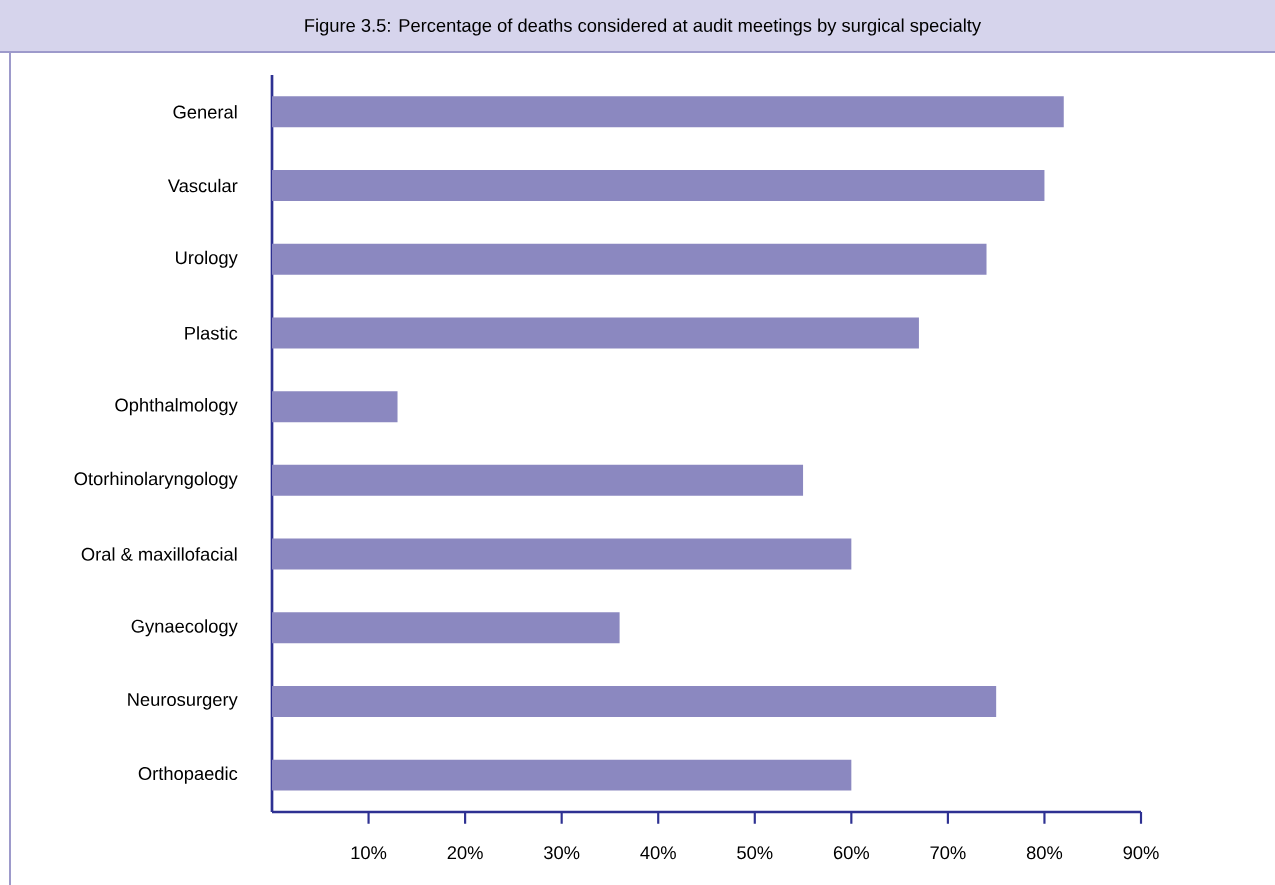 The width and height of the screenshot is (1275, 885). I want to click on x-tick-label: 10%, so click(369, 853).